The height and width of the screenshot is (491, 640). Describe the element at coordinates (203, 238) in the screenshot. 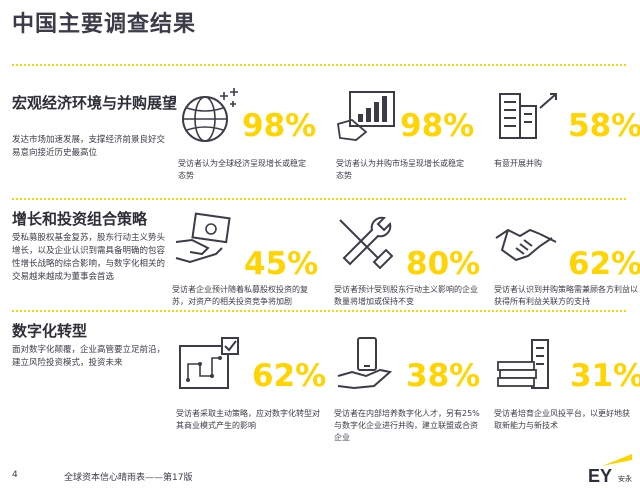

I see `money-hand-icon` at that location.